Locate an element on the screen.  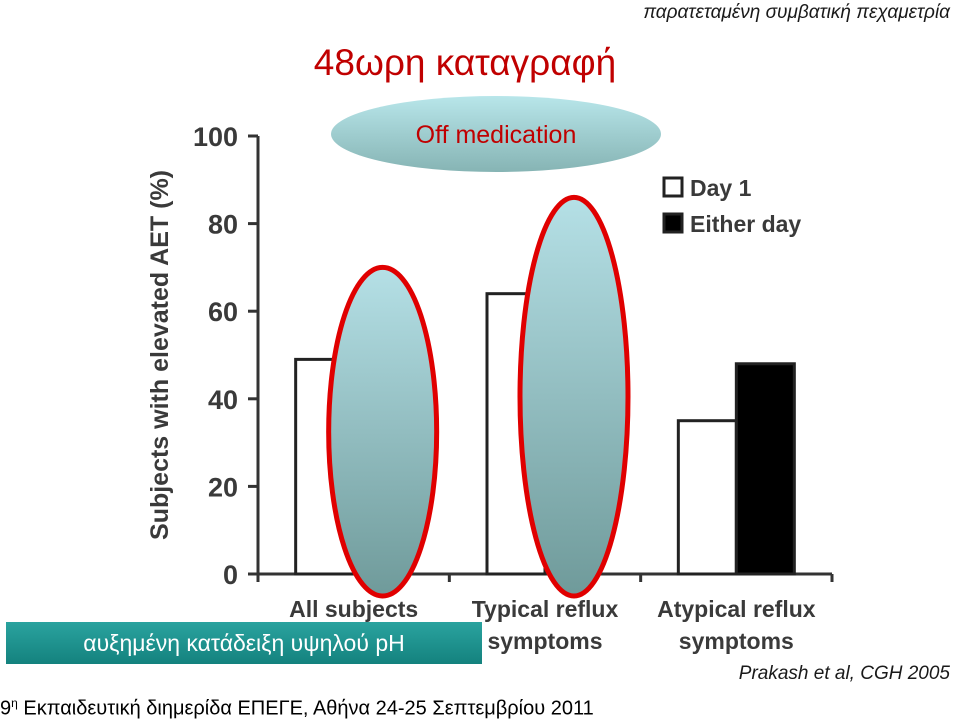
citation: Prakash et al, CGH 2005 is located at coordinates (844, 673).